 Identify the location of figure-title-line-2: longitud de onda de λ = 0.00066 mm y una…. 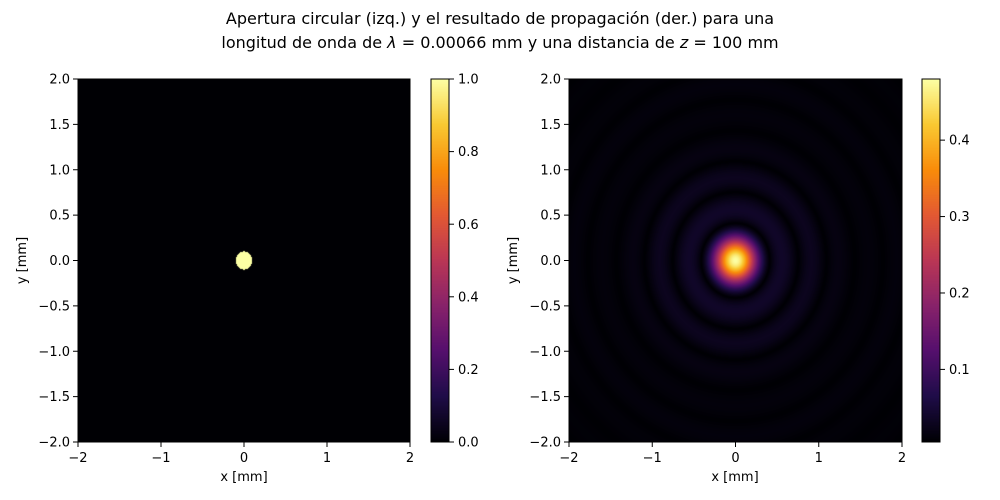
(499, 42).